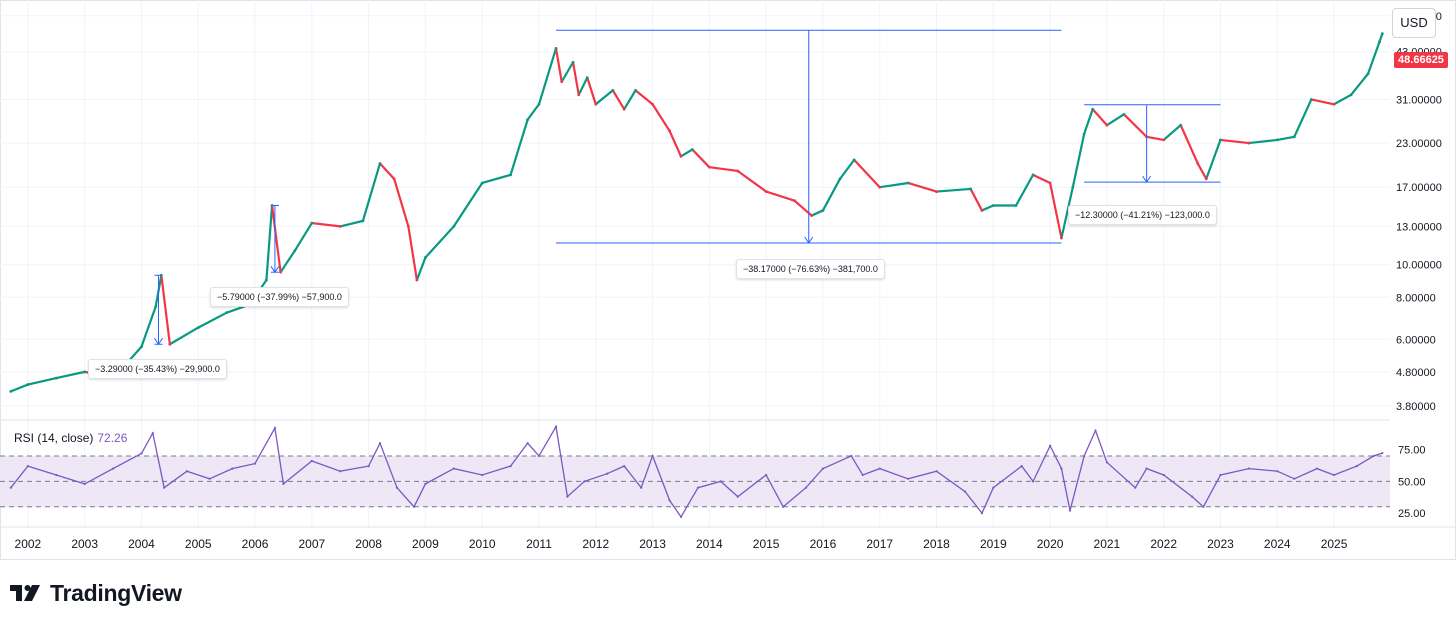 Image resolution: width=1456 pixels, height=620 pixels. I want to click on x-tick-label: 2023, so click(1220, 544).